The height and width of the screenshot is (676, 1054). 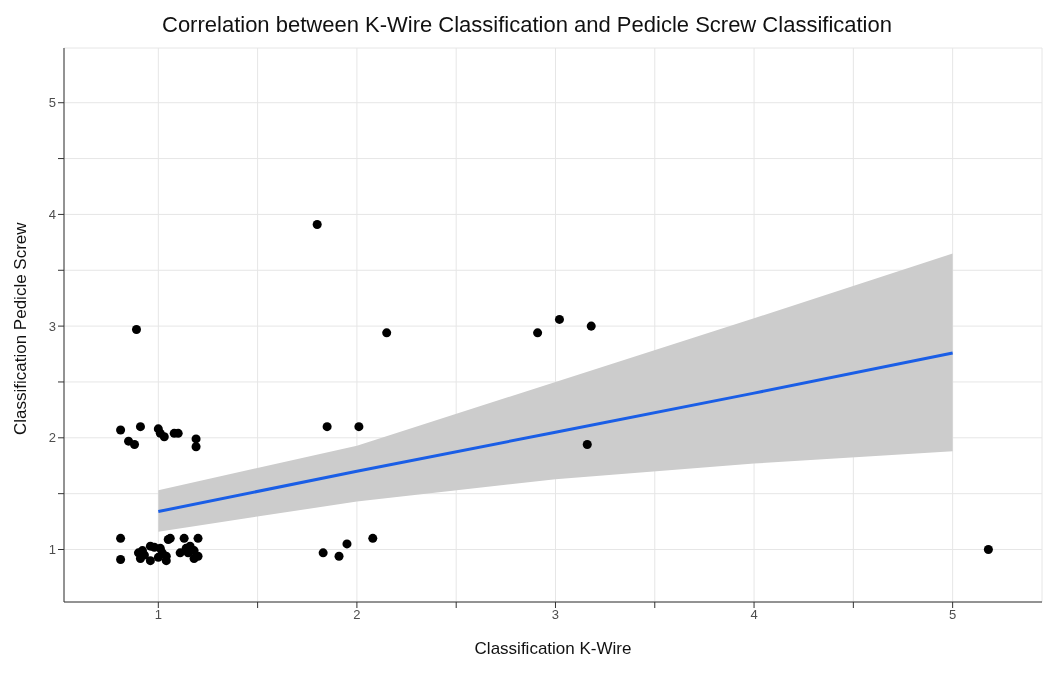 I want to click on y-tick-label: 1, so click(x=52, y=550).